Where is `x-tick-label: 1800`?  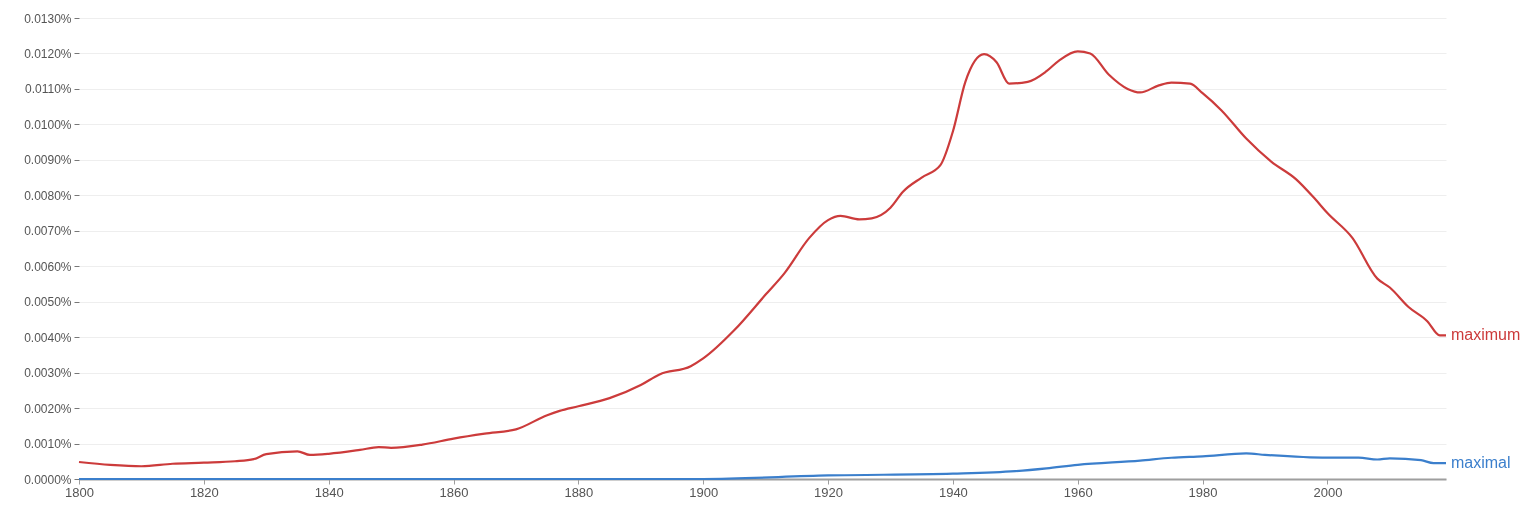 x-tick-label: 1800 is located at coordinates (79, 492).